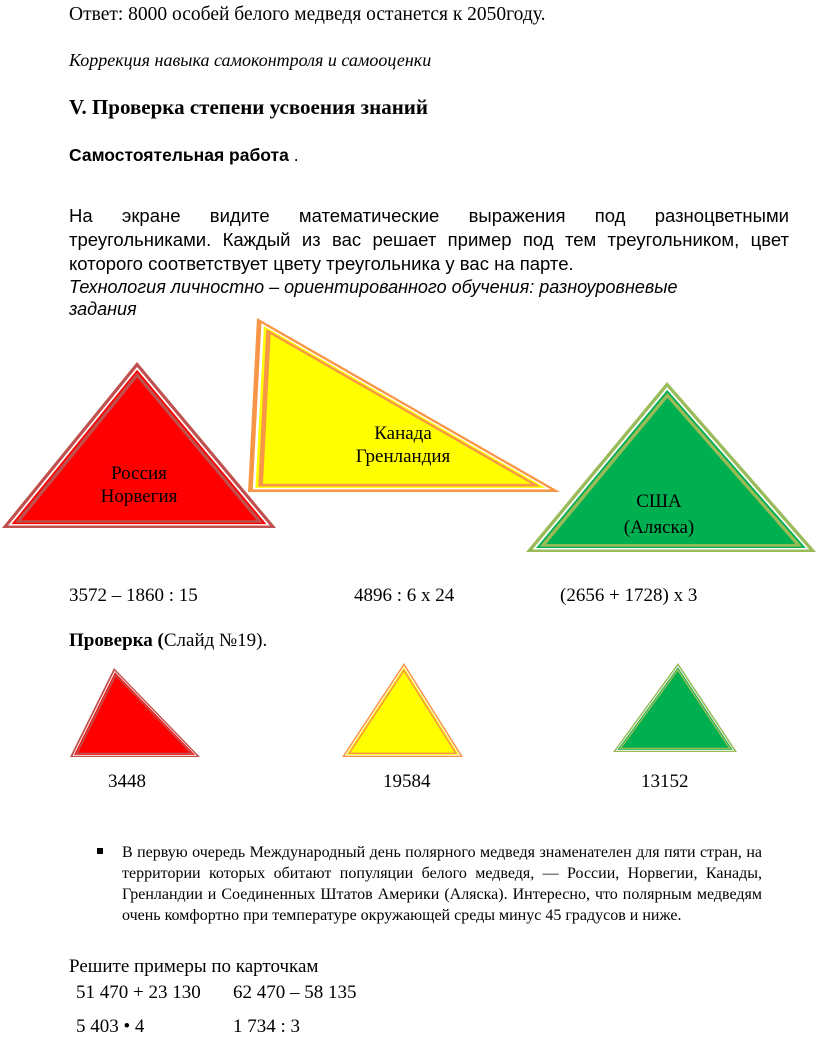 The width and height of the screenshot is (816, 1050). I want to click on cards-title: Решите примеры по карточкам, so click(194, 966).